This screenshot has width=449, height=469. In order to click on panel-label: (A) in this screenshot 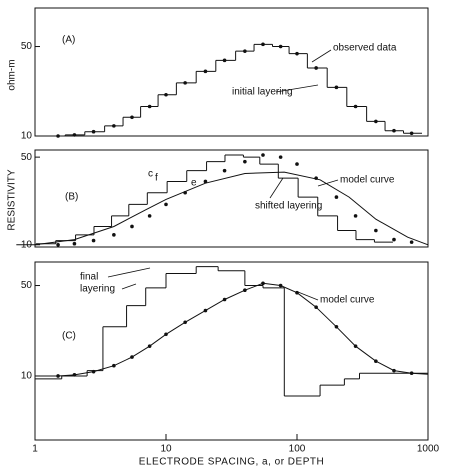, I will do `click(68, 40)`.